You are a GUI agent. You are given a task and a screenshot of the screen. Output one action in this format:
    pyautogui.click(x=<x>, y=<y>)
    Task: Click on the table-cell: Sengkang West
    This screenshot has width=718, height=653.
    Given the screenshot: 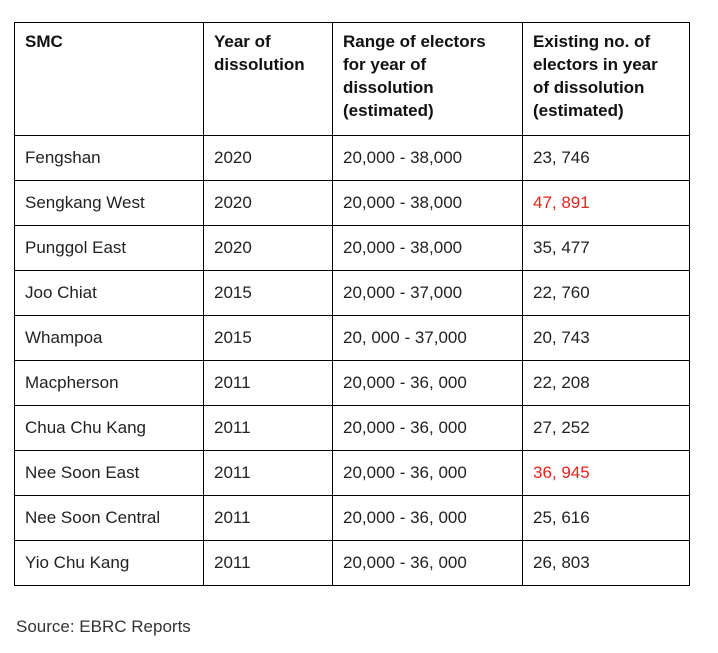 What is the action you would take?
    pyautogui.click(x=109, y=203)
    